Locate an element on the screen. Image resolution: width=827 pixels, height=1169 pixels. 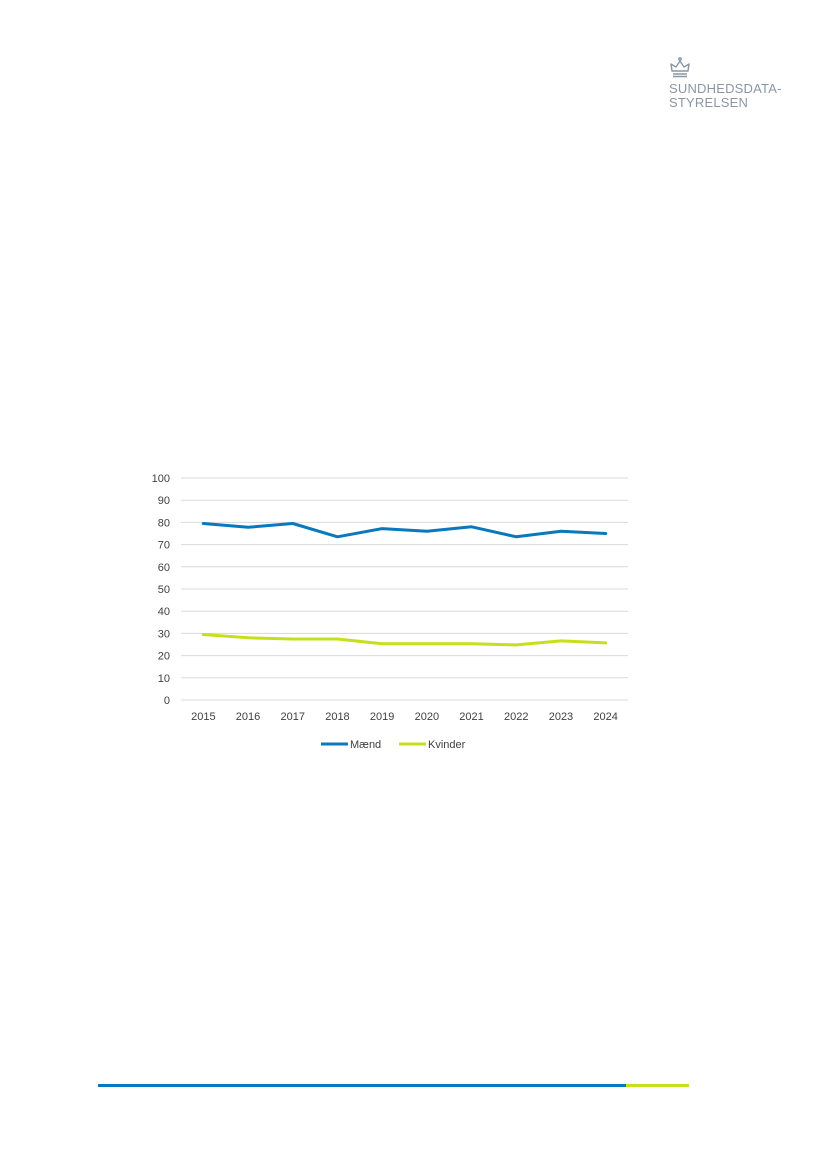
x-tick-label: 2017 is located at coordinates (293, 717).